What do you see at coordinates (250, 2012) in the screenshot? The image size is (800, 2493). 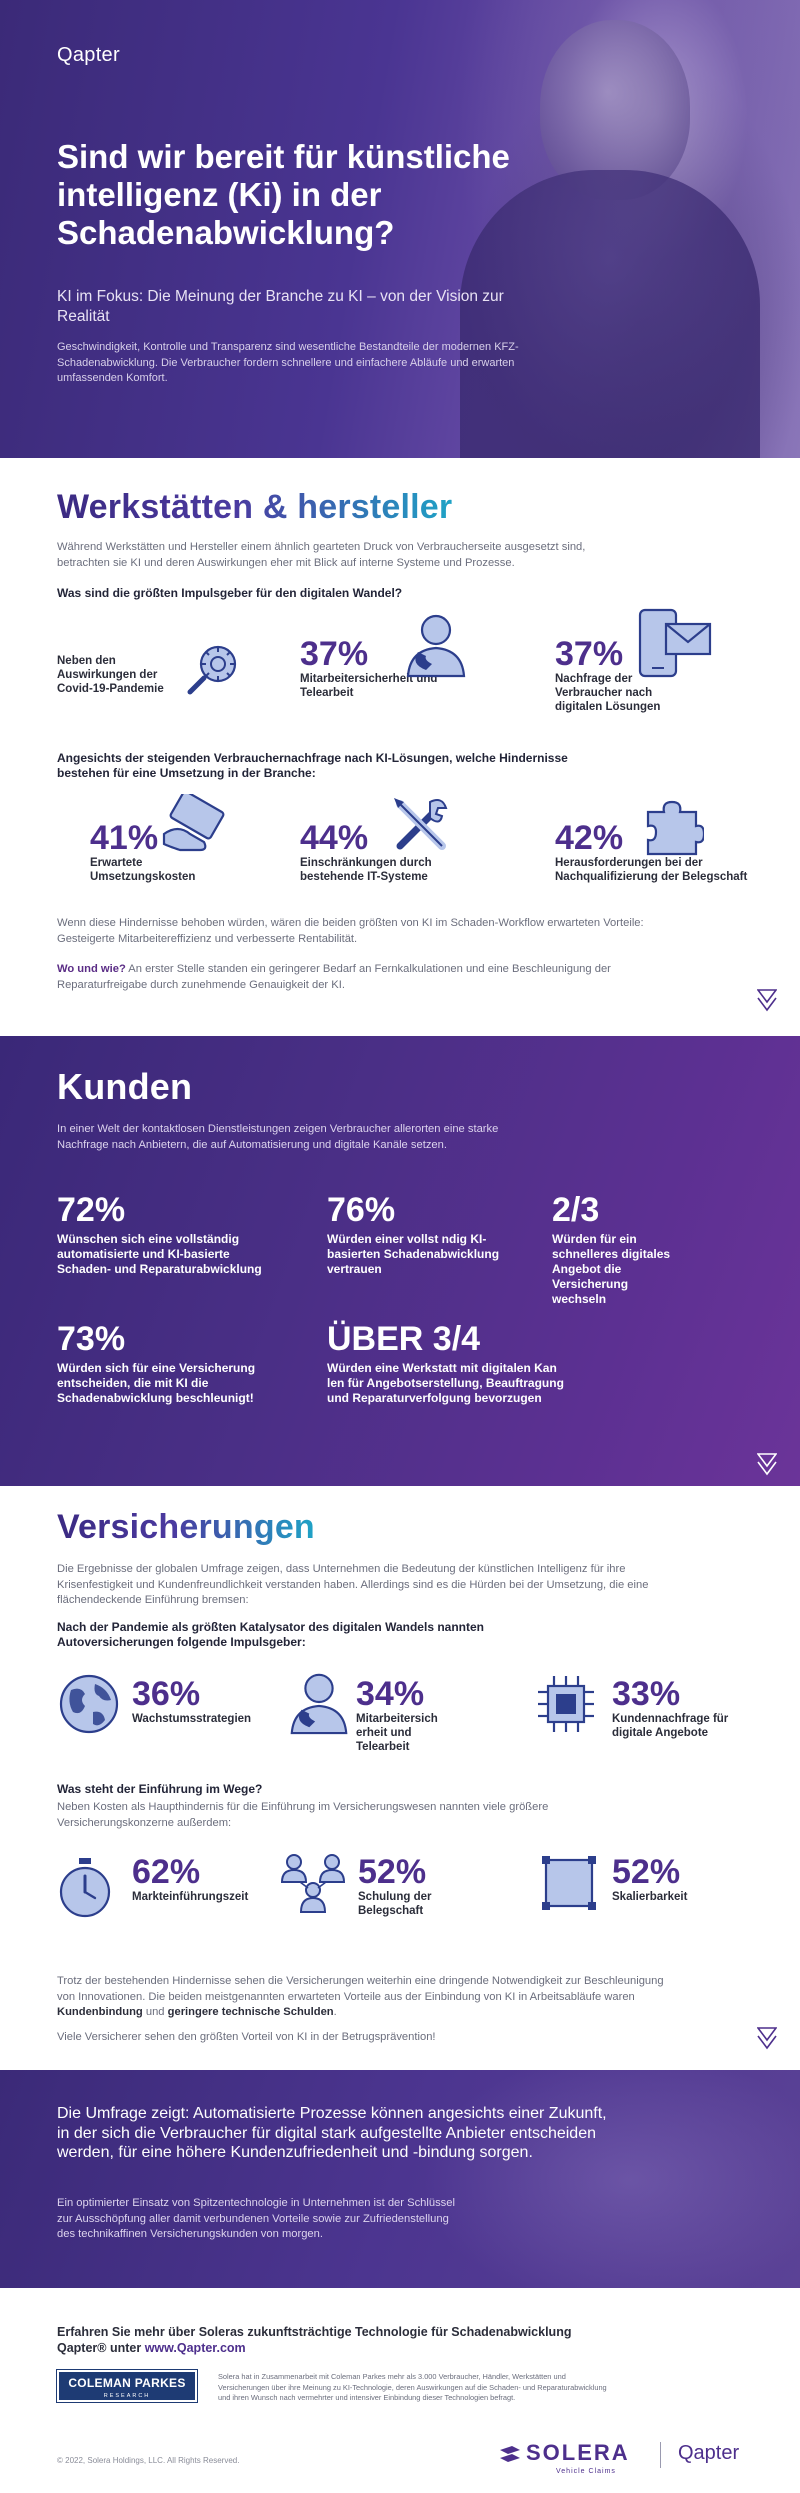 I see `benefit-tech-debt: geringere technische Schulden` at bounding box center [250, 2012].